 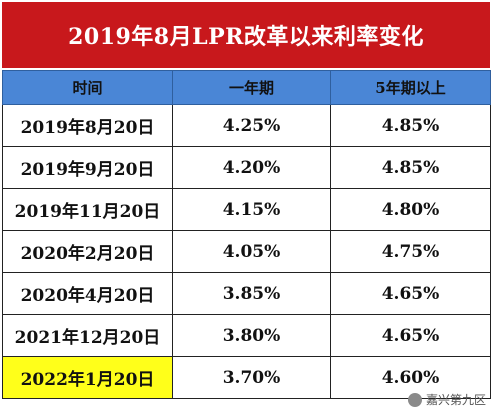 I want to click on wechat-account-icon, so click(x=414, y=399).